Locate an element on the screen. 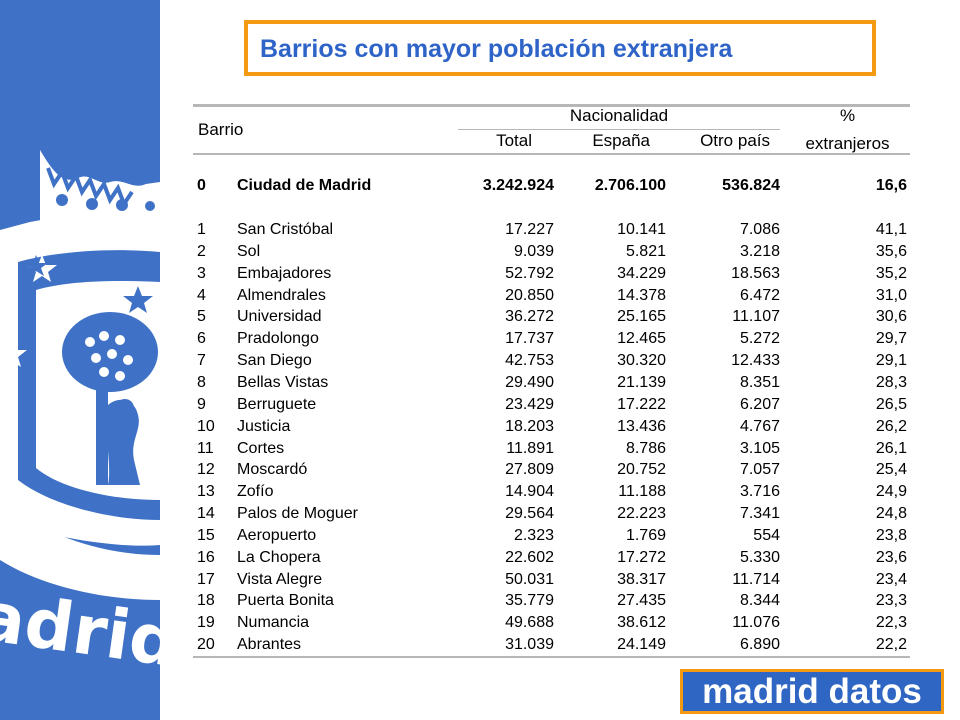  row-pct: 35,2 is located at coordinates (891, 273).